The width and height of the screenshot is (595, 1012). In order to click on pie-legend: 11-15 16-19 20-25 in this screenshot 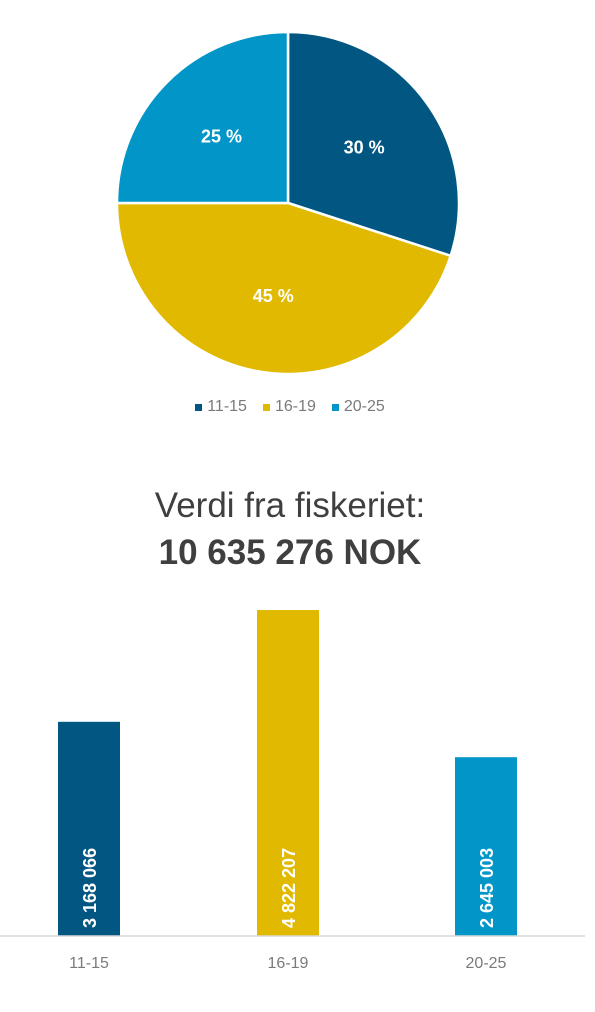, I will do `click(290, 407)`.